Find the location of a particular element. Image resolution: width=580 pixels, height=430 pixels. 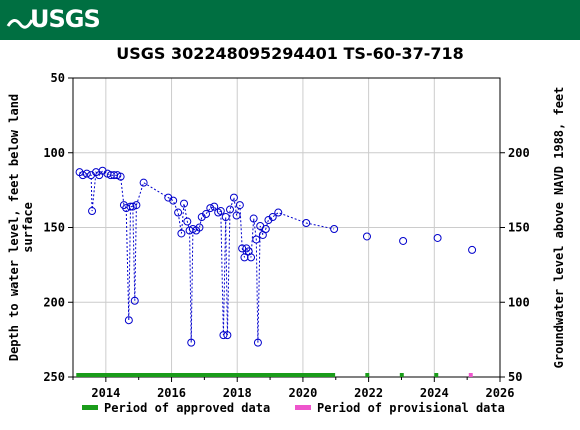

x-tick-label: 2024 is located at coordinates (434, 393).